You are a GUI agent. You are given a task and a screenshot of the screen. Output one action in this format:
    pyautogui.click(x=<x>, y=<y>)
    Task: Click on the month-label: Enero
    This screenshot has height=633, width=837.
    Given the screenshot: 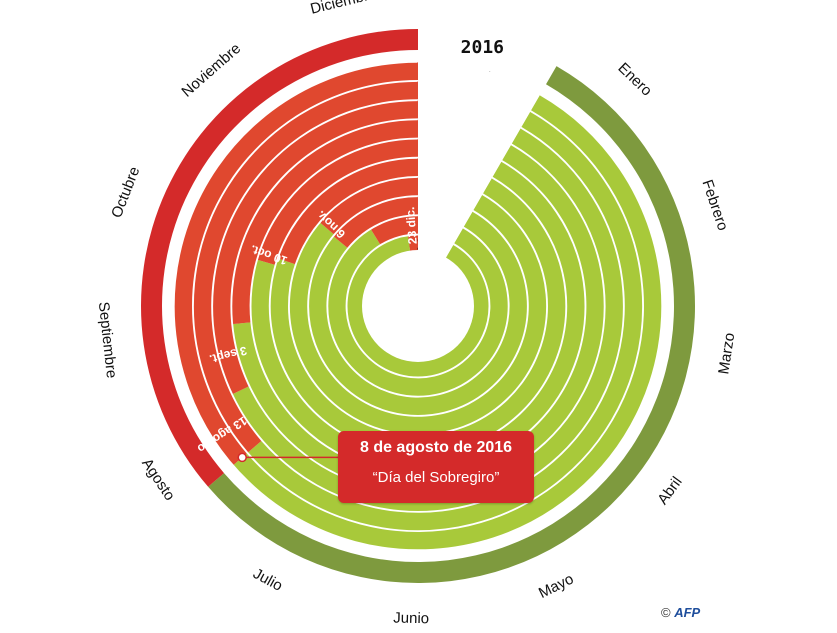 What is the action you would take?
    pyautogui.click(x=634, y=80)
    